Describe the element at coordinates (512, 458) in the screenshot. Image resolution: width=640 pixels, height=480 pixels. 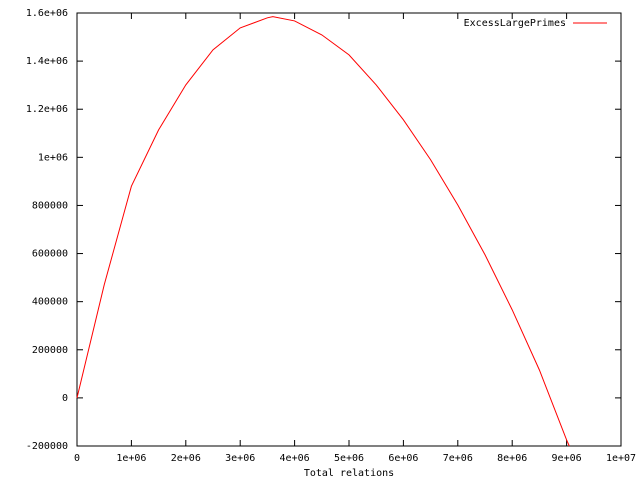
I see `x-tick-label: 8e+06` at that location.